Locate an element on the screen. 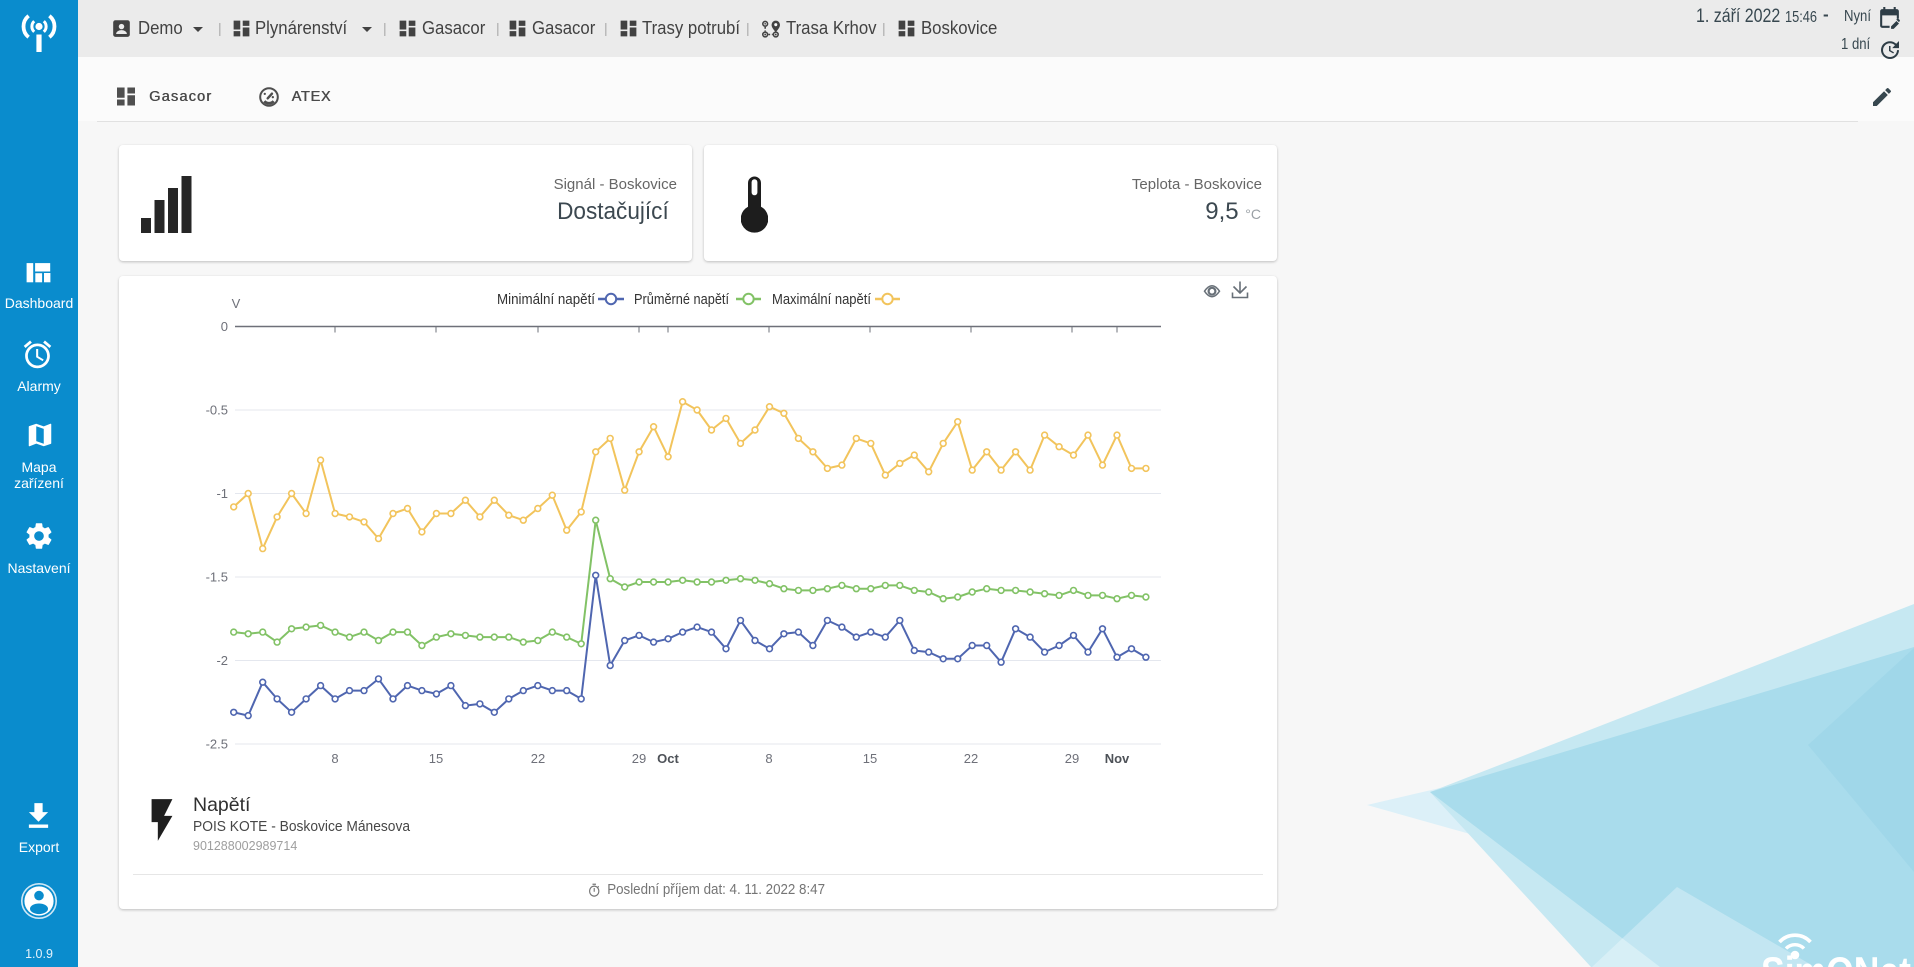  svg-text: V is located at coordinates (236, 303).